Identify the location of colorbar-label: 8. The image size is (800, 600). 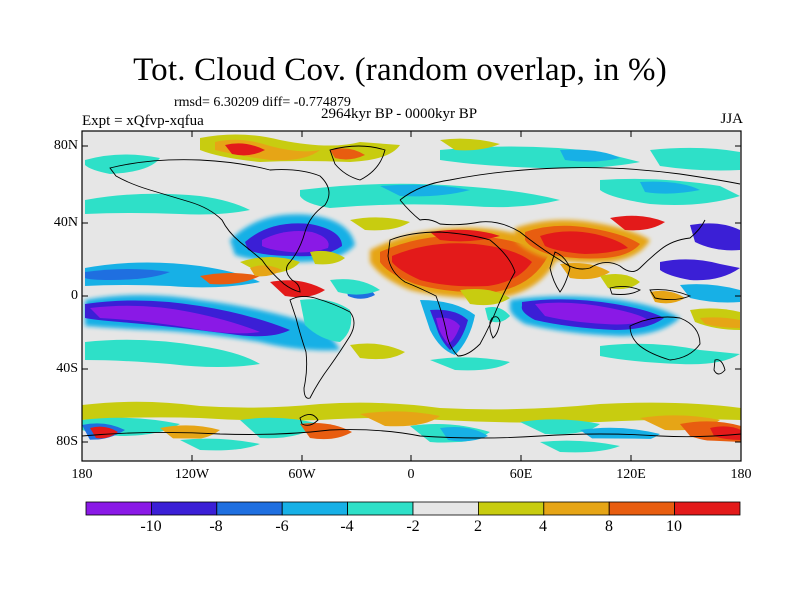
(609, 526).